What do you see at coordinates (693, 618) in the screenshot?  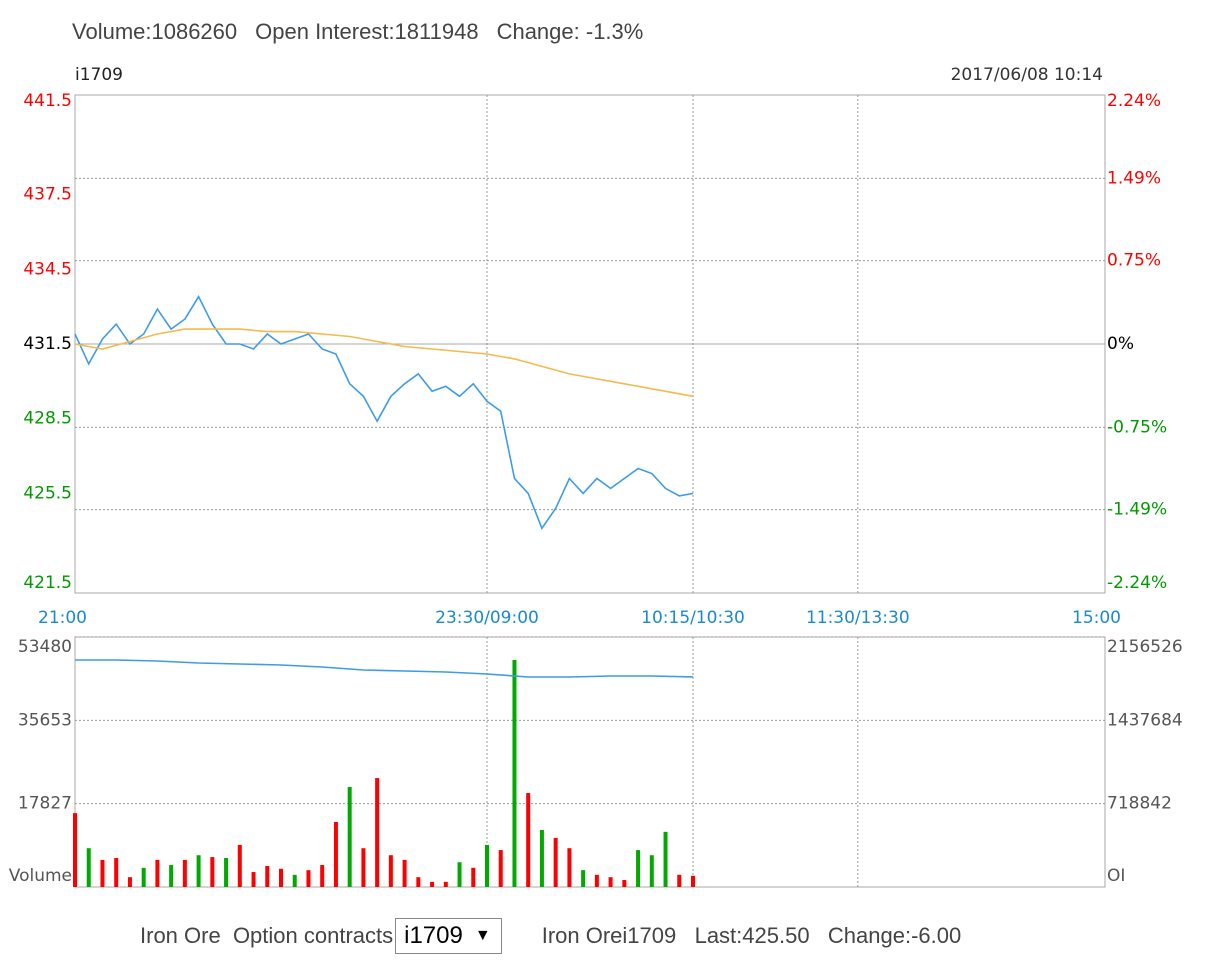 I see `x-tick-label: 10:15/10:30` at bounding box center [693, 618].